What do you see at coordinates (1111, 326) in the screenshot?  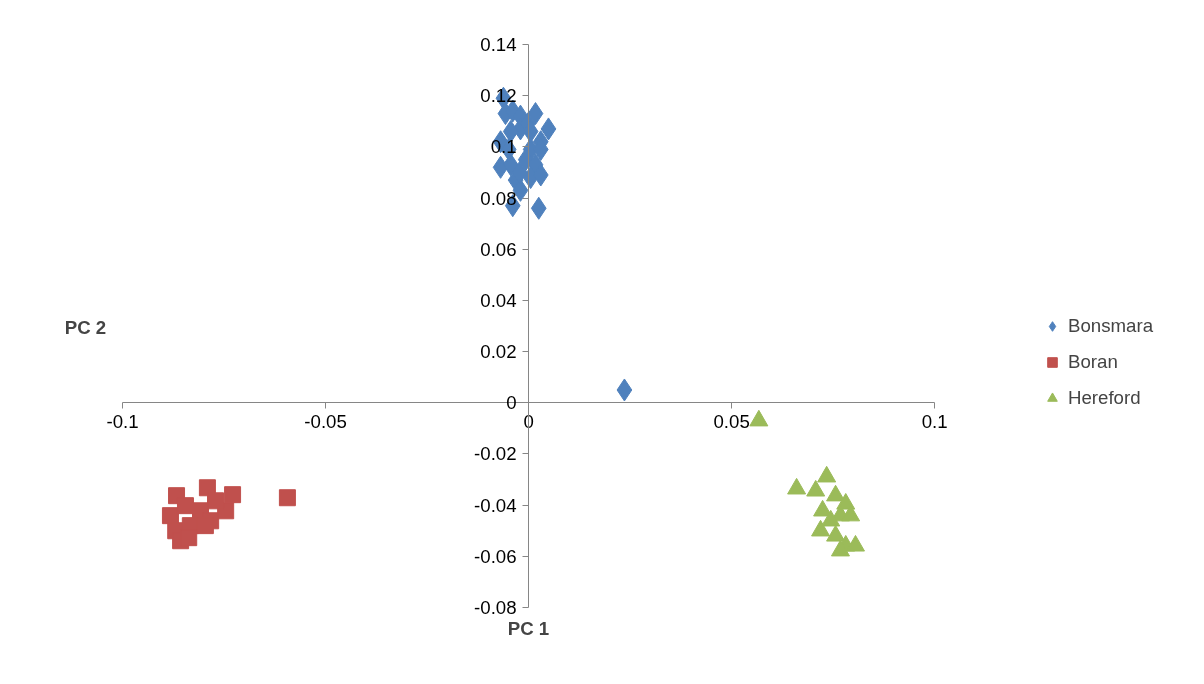 I see `legend-label: Bonsmara` at bounding box center [1111, 326].